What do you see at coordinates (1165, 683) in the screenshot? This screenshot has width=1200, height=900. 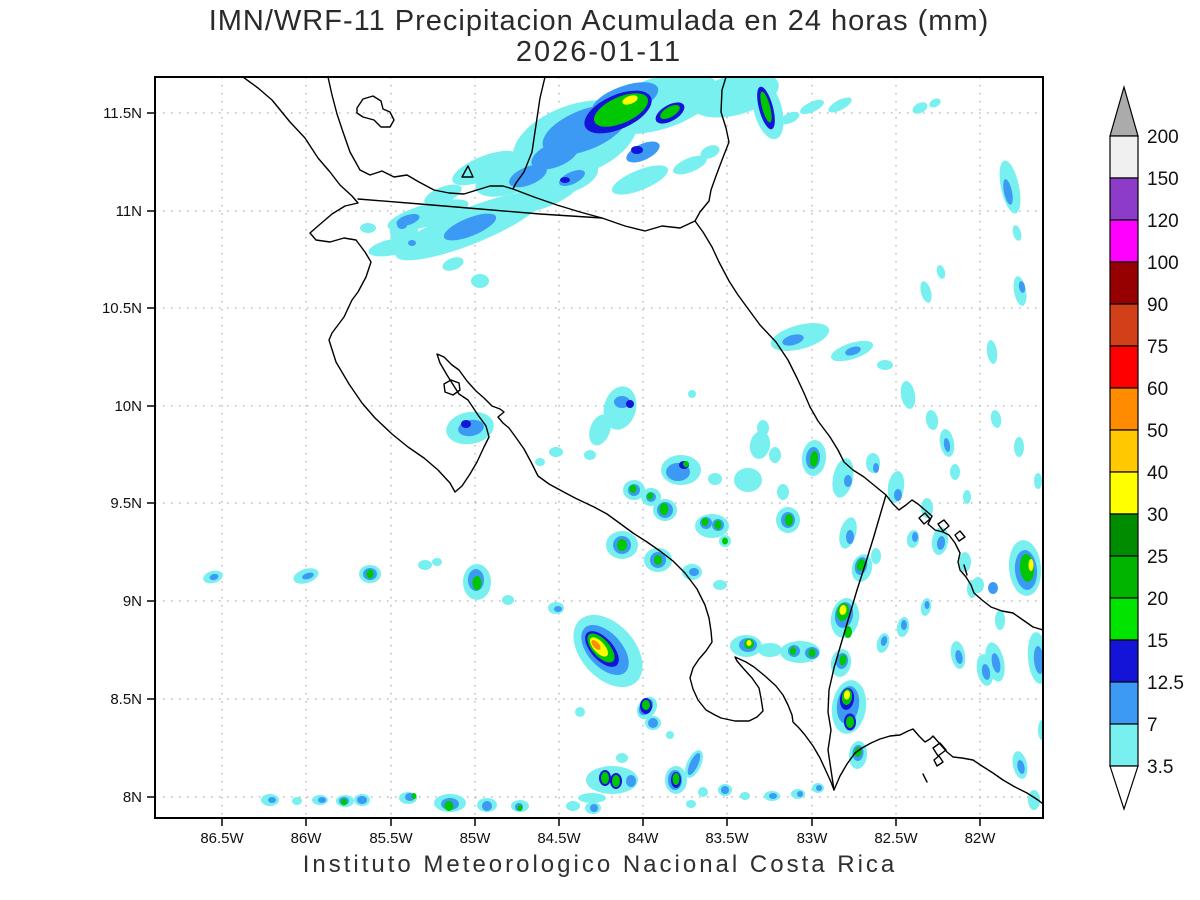 I see `colorbar-label: 12.5` at bounding box center [1165, 683].